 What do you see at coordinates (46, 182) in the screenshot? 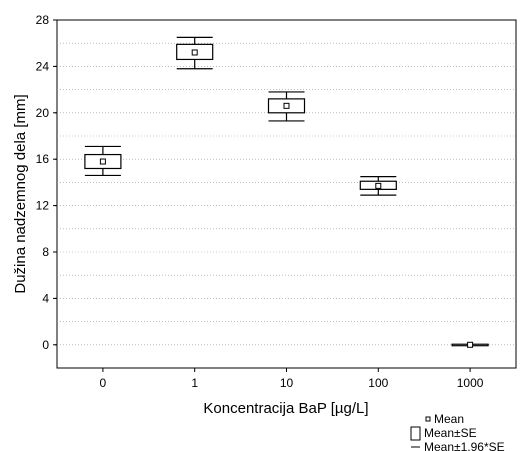
I see `y-axis: 0 4 8 12 16 20 24 28` at bounding box center [46, 182].